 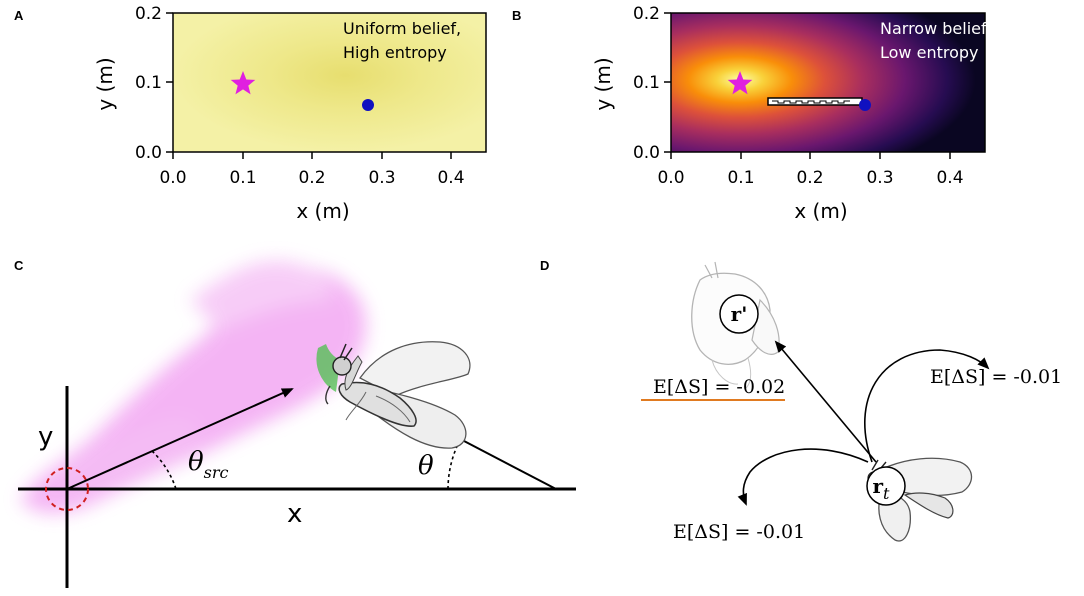 I want to click on annotation-line-2-a: High entropy, so click(x=395, y=52).